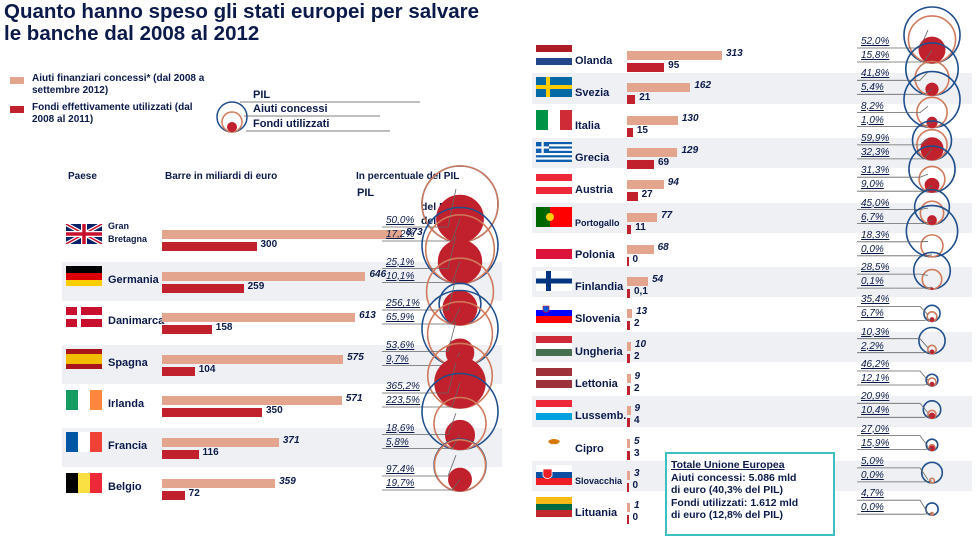  What do you see at coordinates (674, 55) in the screenshot?
I see `bar-aiuti-olanda` at bounding box center [674, 55].